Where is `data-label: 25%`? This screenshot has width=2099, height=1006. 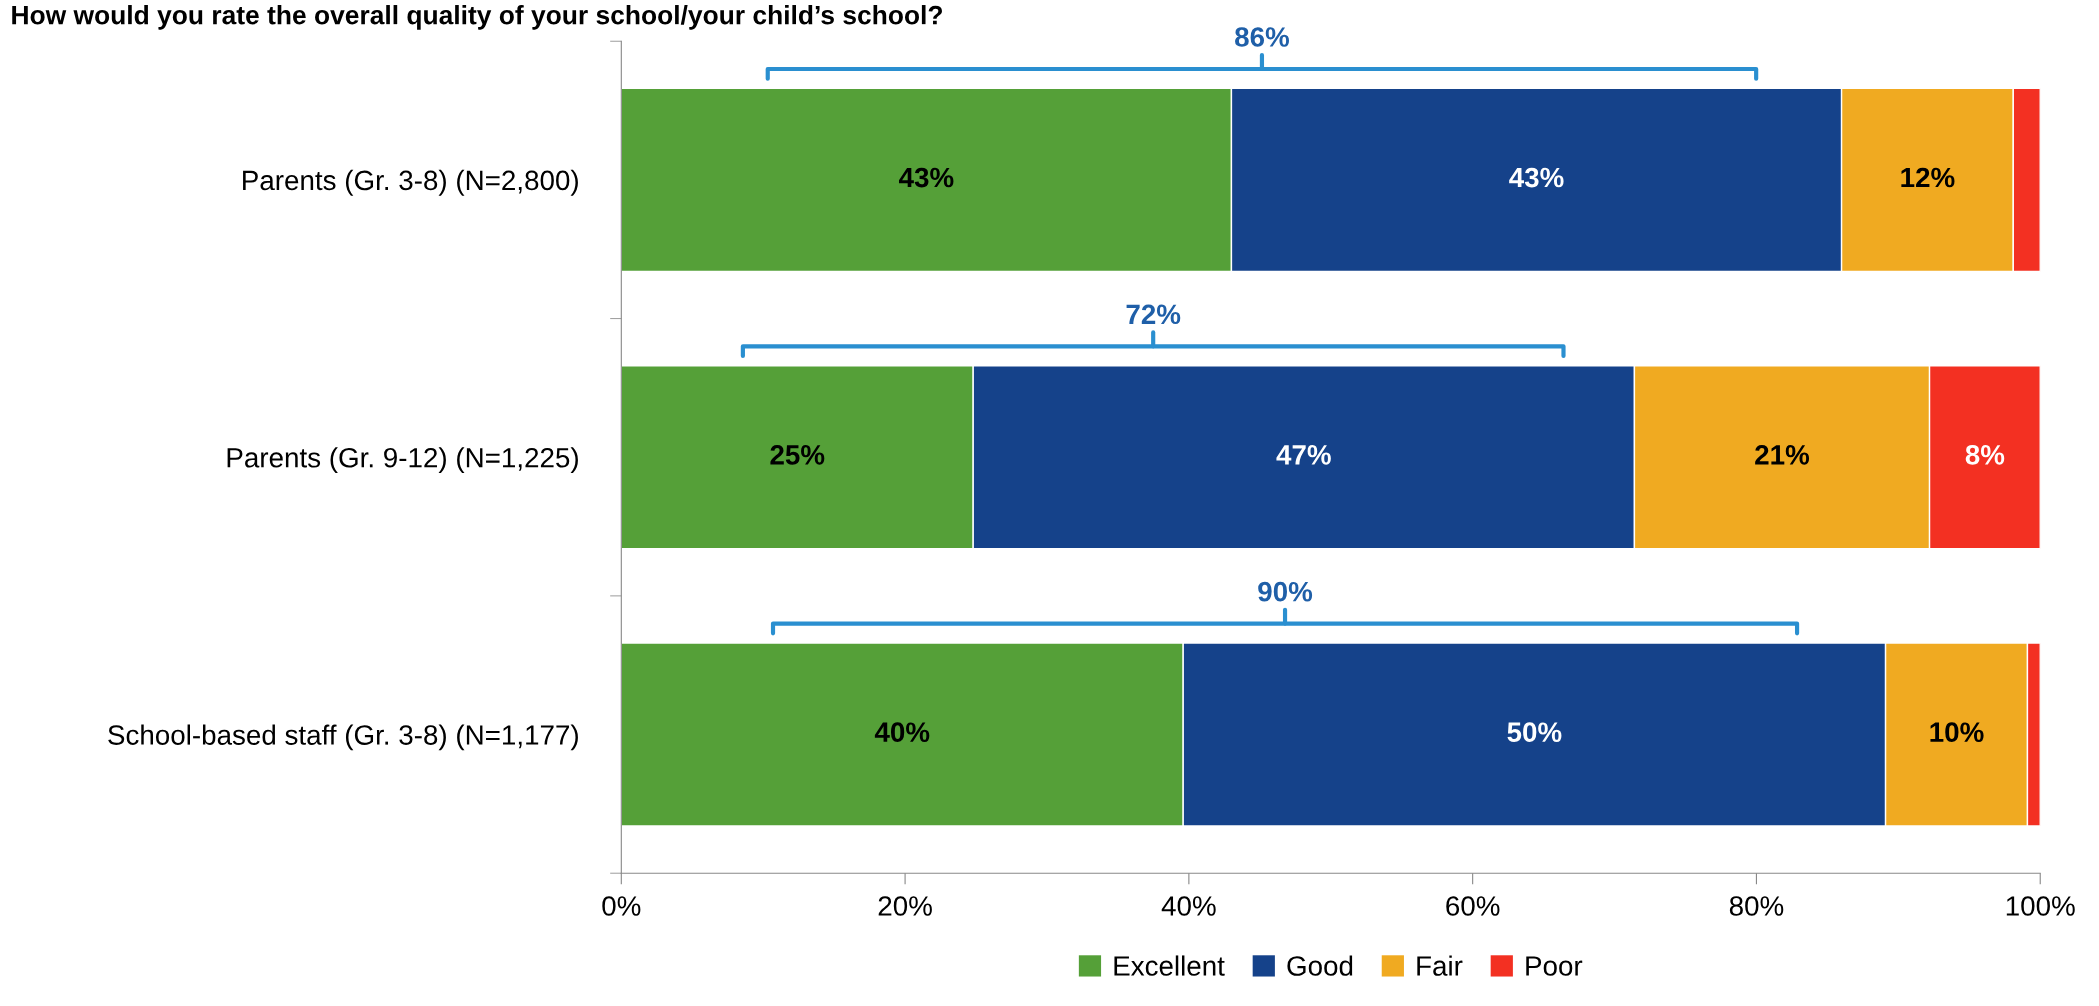 data-label: 25% is located at coordinates (797, 455).